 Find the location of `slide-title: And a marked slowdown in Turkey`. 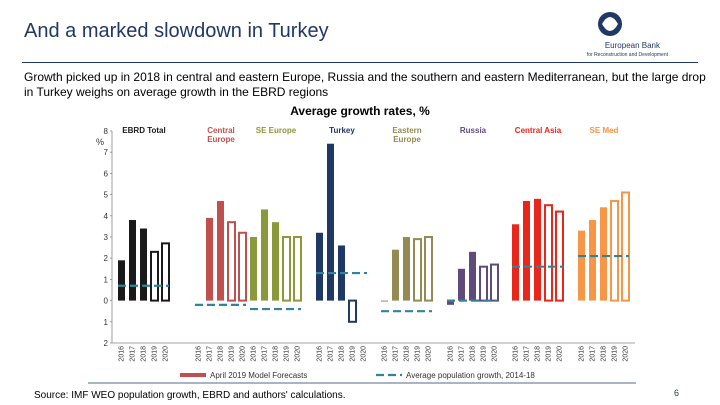

slide-title: And a marked slowdown in Turkey is located at coordinates (176, 31).